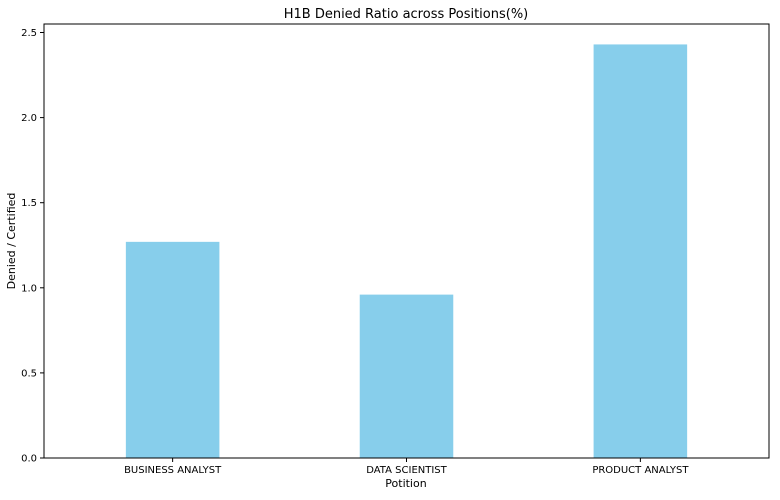 This screenshot has height=500, width=780. Describe the element at coordinates (29, 203) in the screenshot. I see `y-tick-label: 1.5` at that location.